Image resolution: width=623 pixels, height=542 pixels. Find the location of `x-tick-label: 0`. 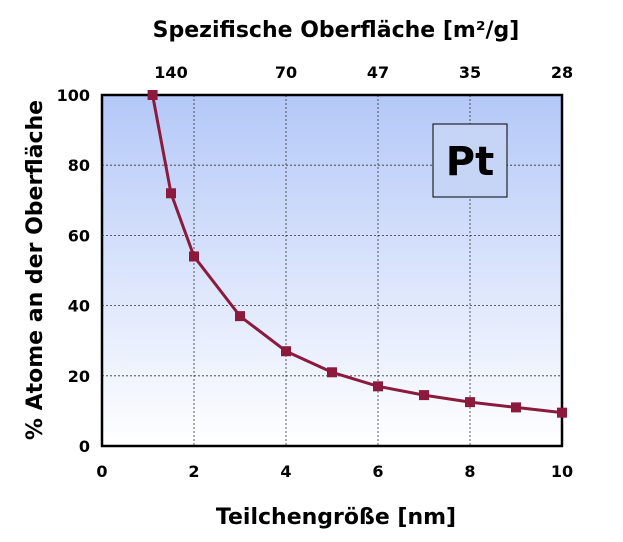

x-tick-label: 0 is located at coordinates (101, 471).